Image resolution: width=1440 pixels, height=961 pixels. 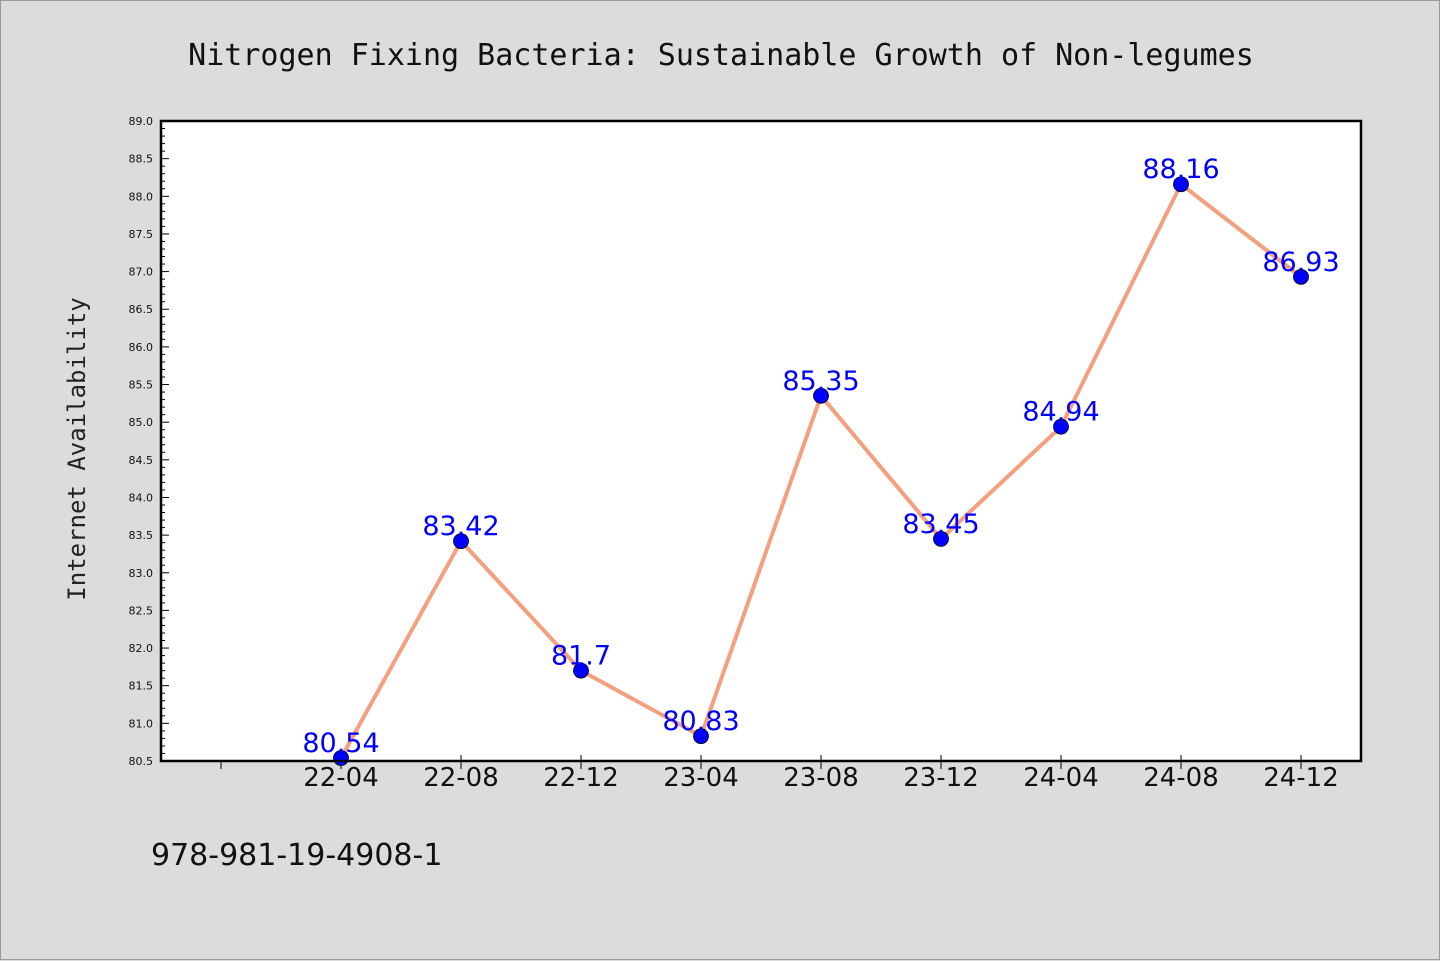 I want to click on x-tick-label: 22-08, so click(x=461, y=778).